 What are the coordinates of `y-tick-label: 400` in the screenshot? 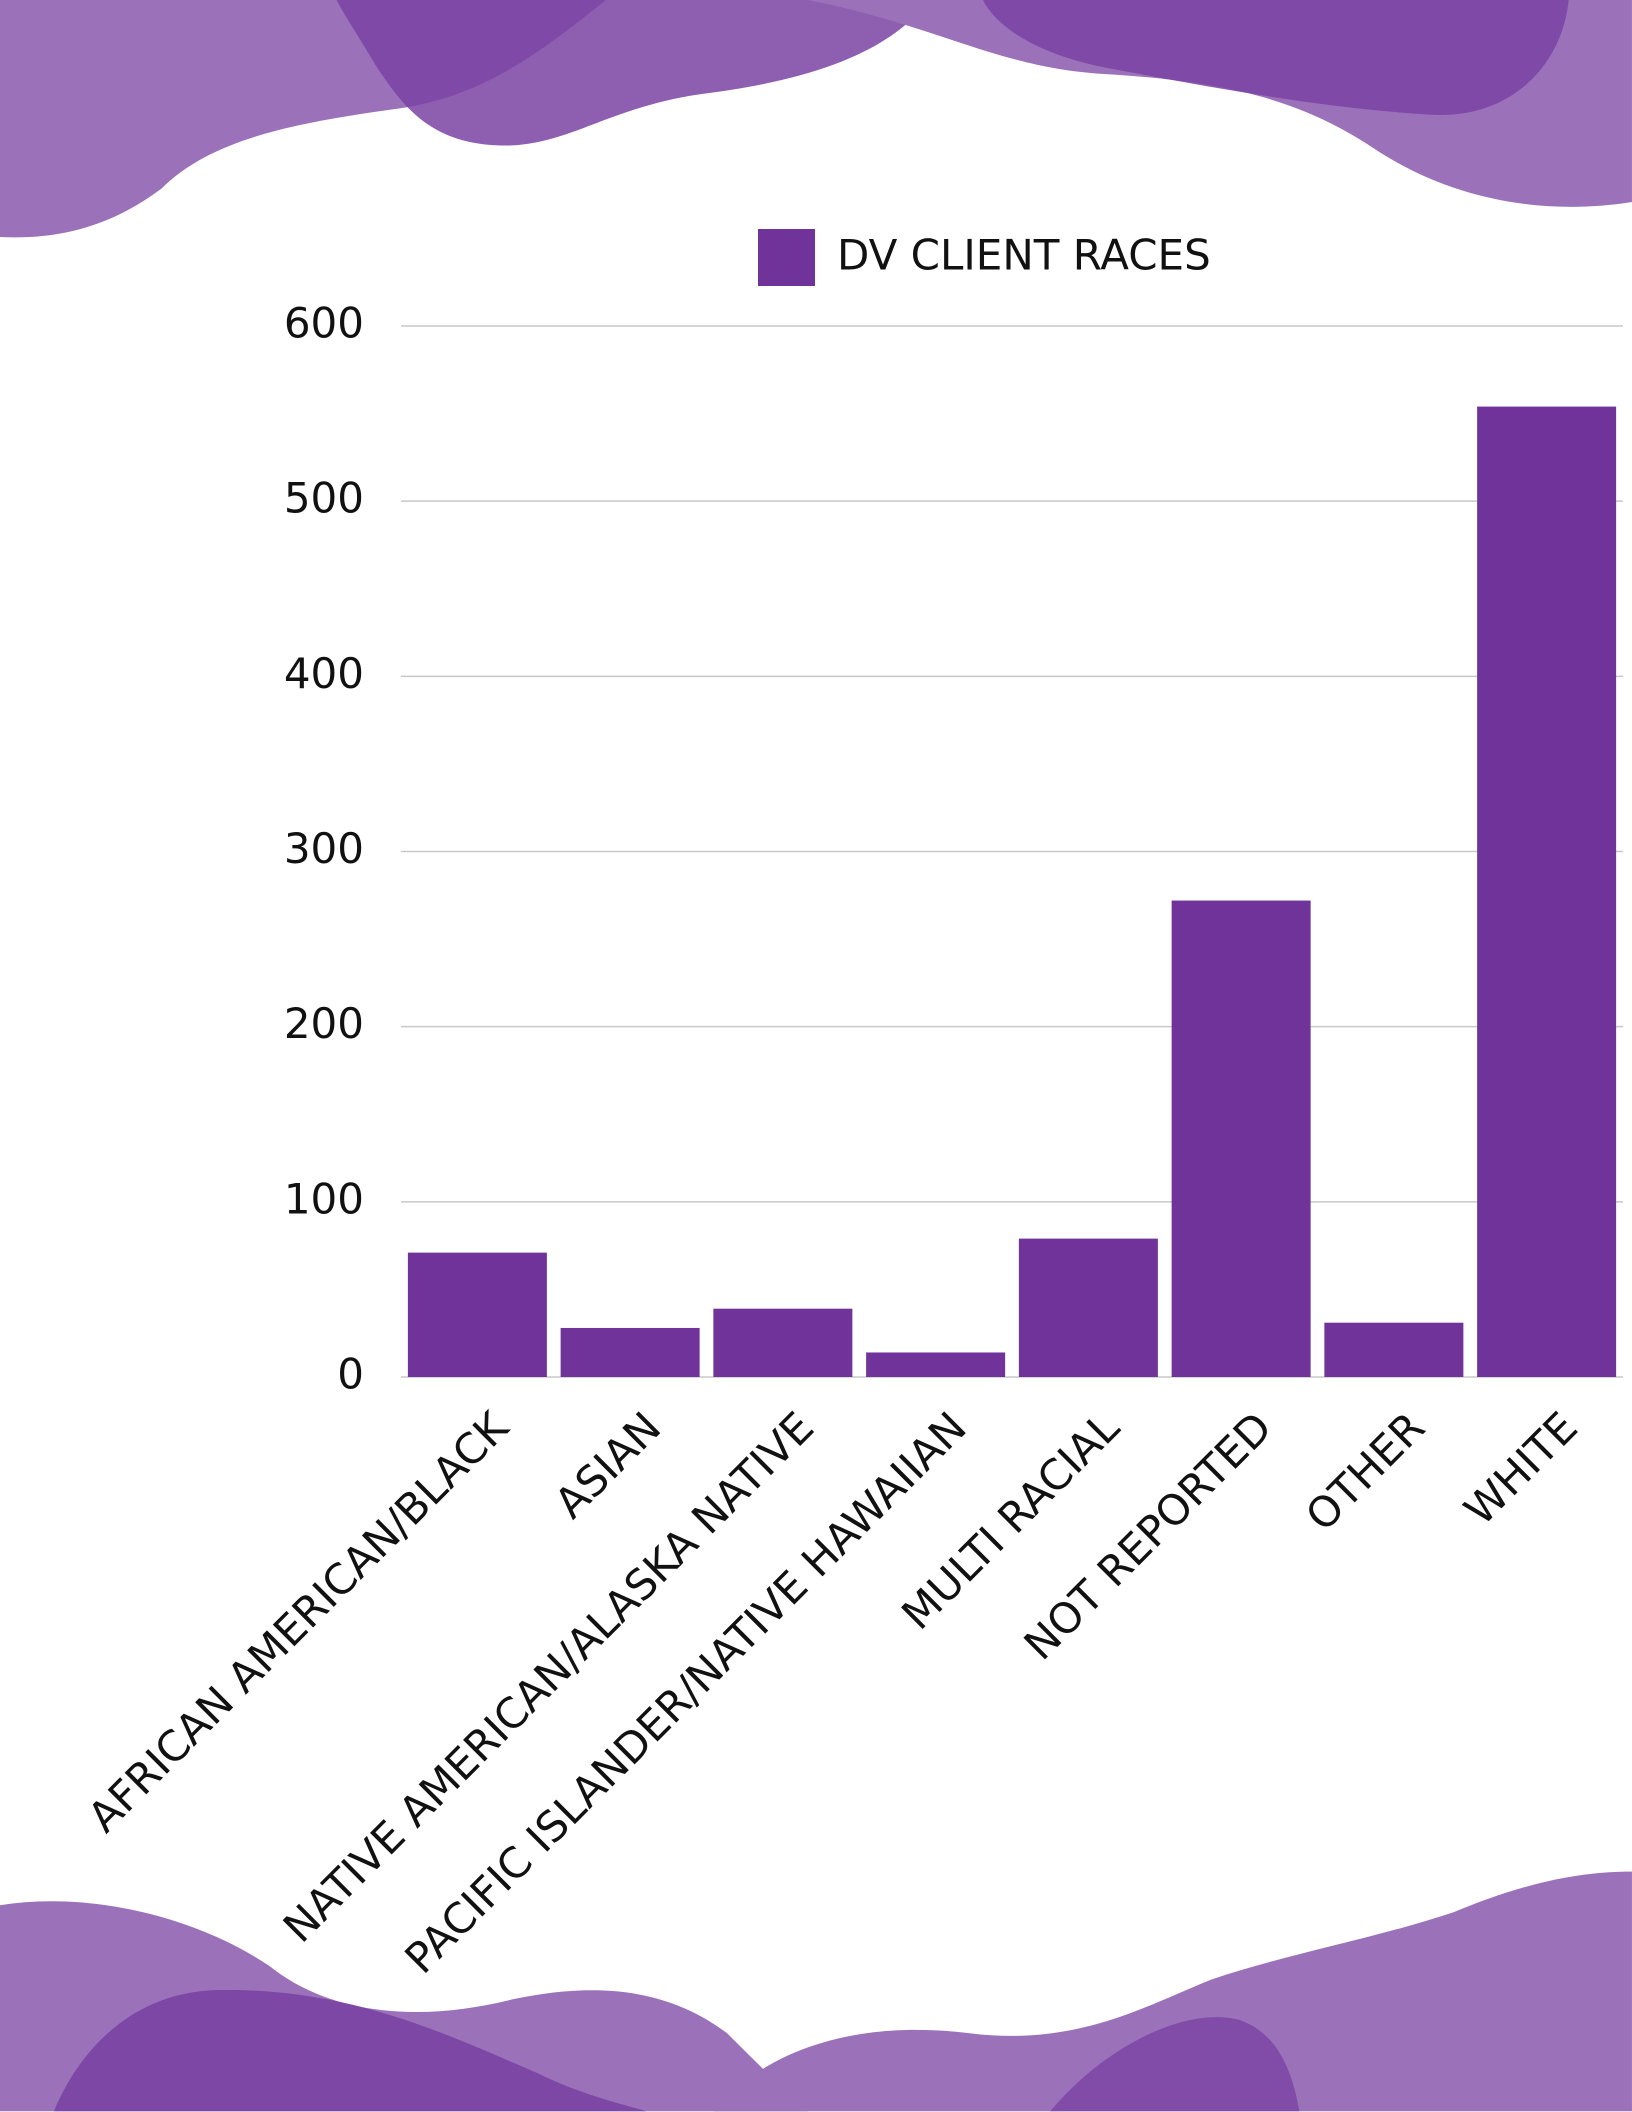 It's located at (324, 673).